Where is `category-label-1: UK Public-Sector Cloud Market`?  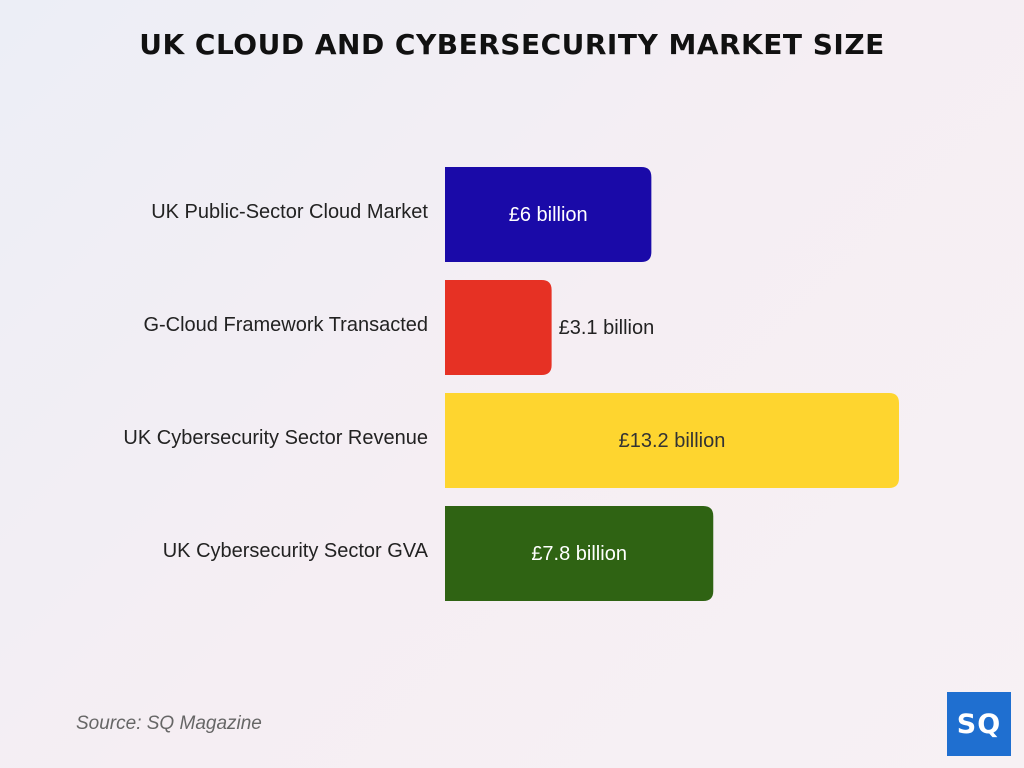 category-label-1: UK Public-Sector Cloud Market is located at coordinates (289, 212).